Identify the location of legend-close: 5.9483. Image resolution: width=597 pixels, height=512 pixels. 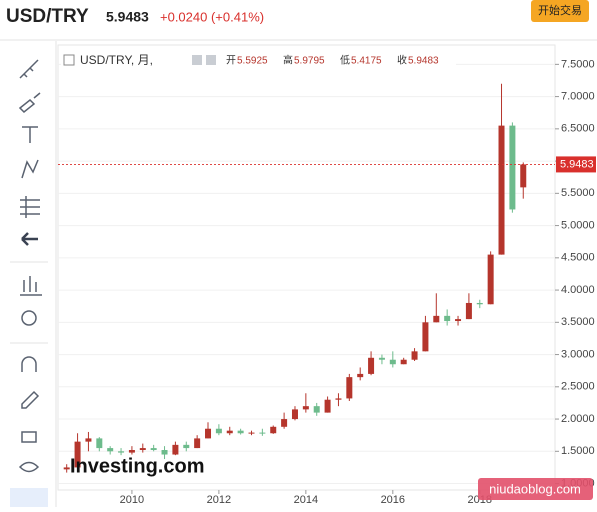
(423, 61).